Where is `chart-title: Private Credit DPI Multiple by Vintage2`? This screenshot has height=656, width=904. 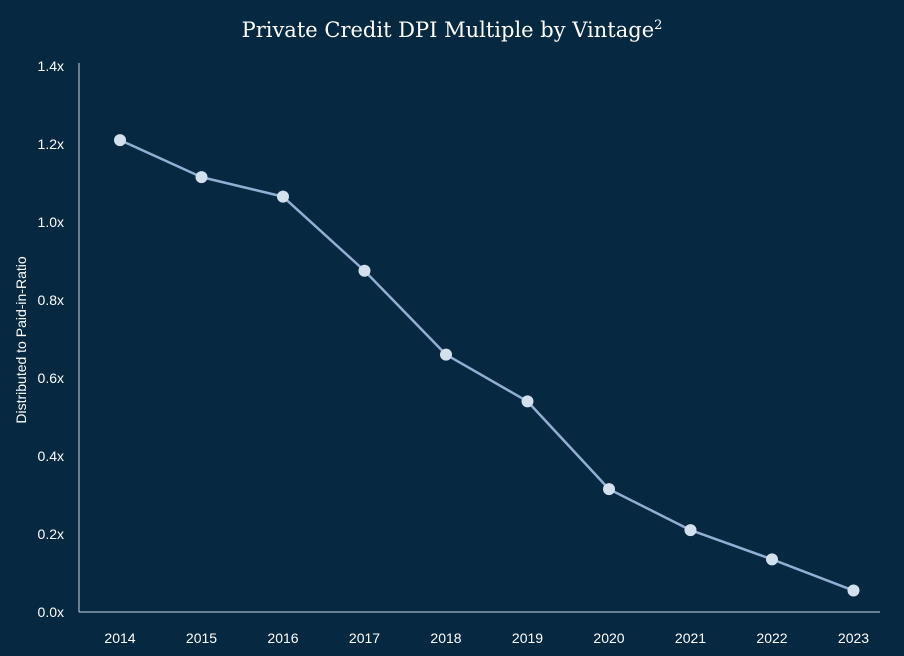
chart-title: Private Credit DPI Multiple by Vintage2 is located at coordinates (452, 30).